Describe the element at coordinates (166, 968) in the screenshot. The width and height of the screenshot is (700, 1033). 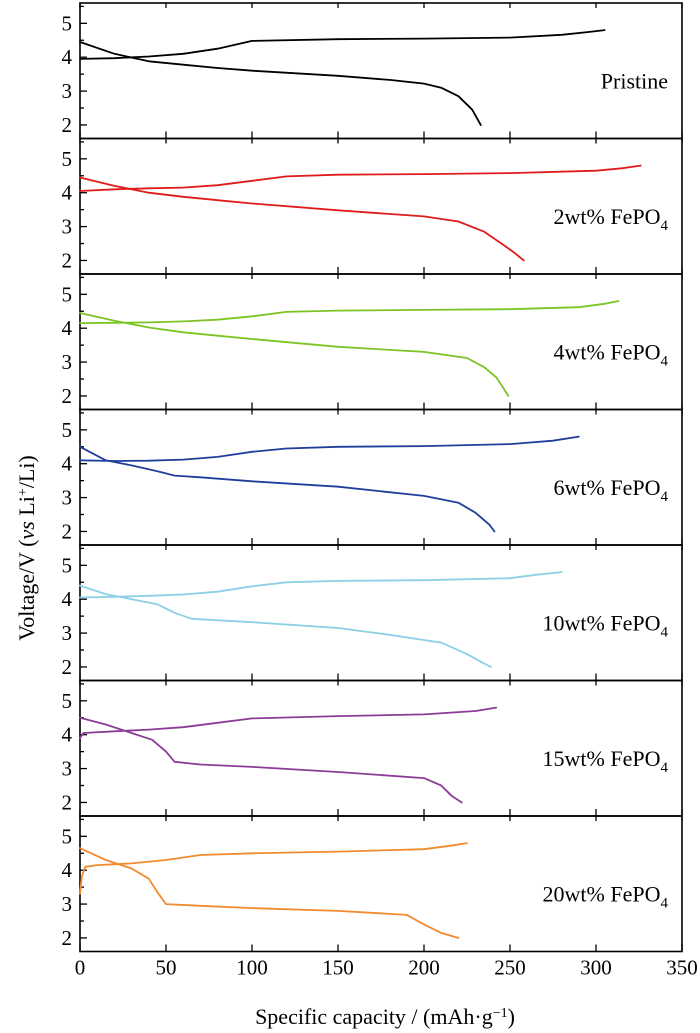
I see `x-tick-label: 50` at that location.